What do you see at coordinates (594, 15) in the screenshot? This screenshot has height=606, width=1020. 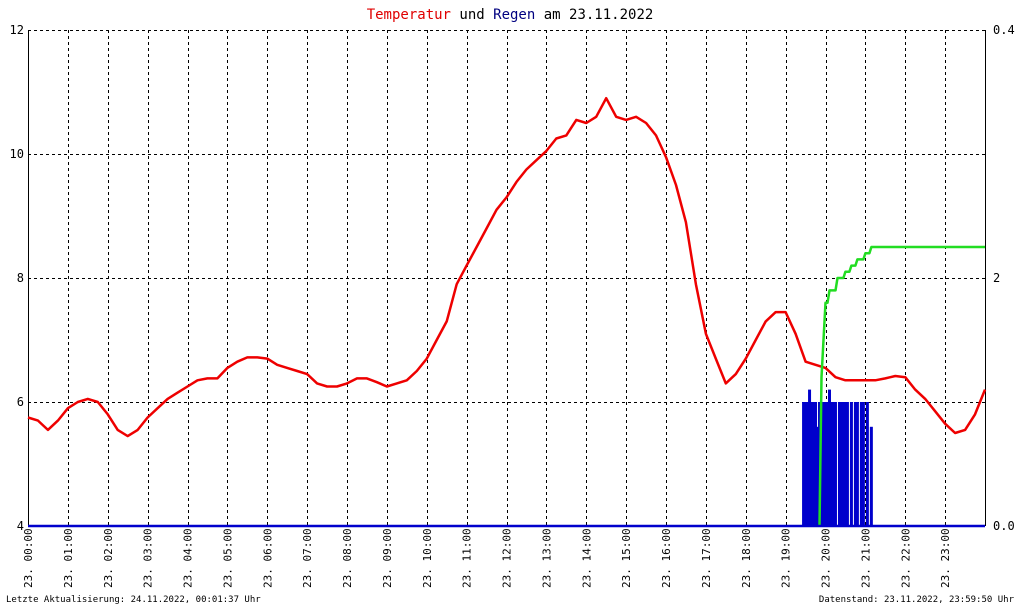 I see `title-date: am 23.11.2022` at bounding box center [594, 15].